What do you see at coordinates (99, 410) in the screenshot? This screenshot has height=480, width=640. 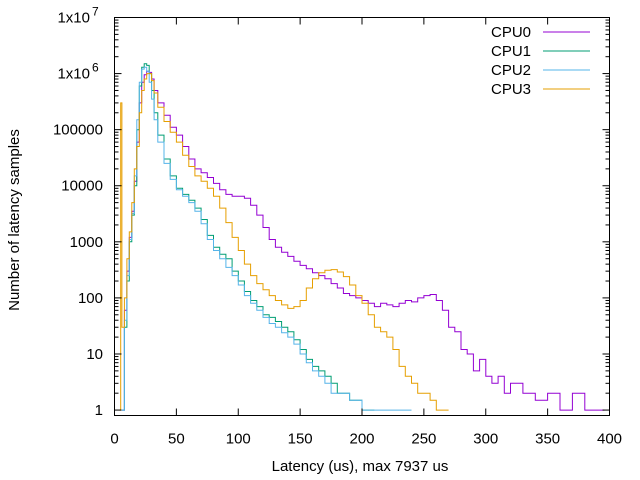 I see `y-tick-label: 1` at bounding box center [99, 410].